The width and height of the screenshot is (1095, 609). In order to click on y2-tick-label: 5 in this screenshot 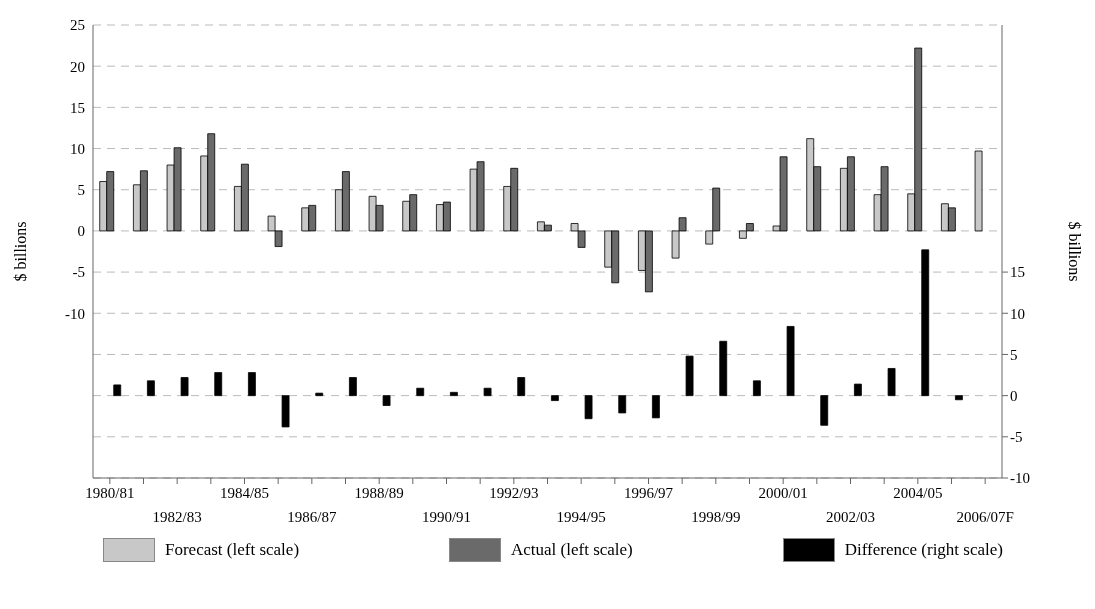, I will do `click(1014, 354)`.